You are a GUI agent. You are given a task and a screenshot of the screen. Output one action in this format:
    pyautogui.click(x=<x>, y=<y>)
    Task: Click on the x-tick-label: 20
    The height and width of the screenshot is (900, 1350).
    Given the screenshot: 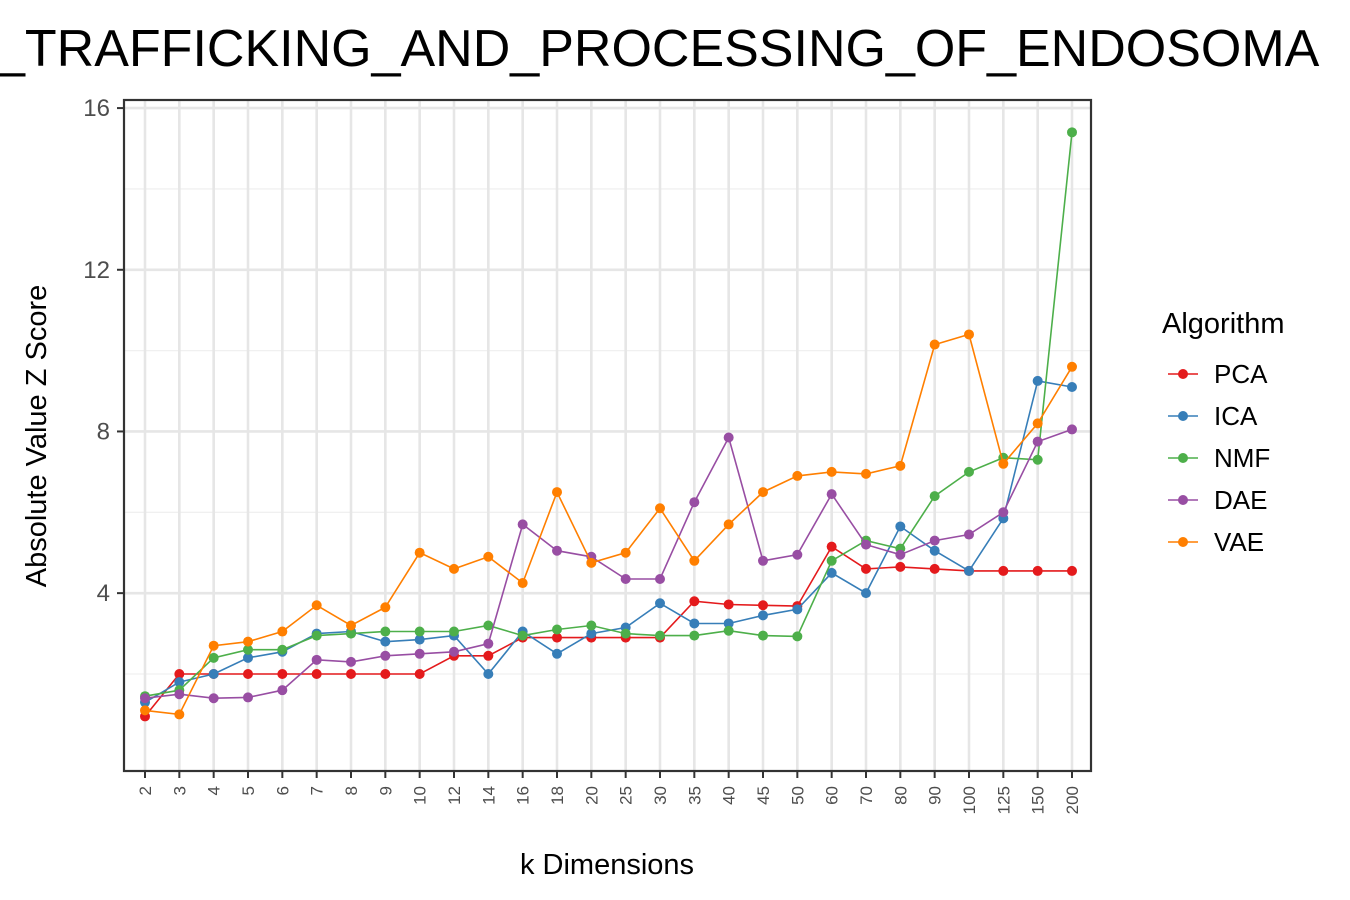 What is the action you would take?
    pyautogui.click(x=591, y=795)
    